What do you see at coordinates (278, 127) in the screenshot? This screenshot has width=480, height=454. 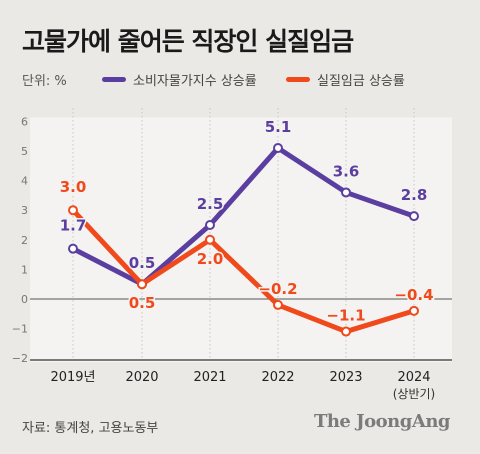 I see `series-0-data-label: 5.1` at bounding box center [278, 127].